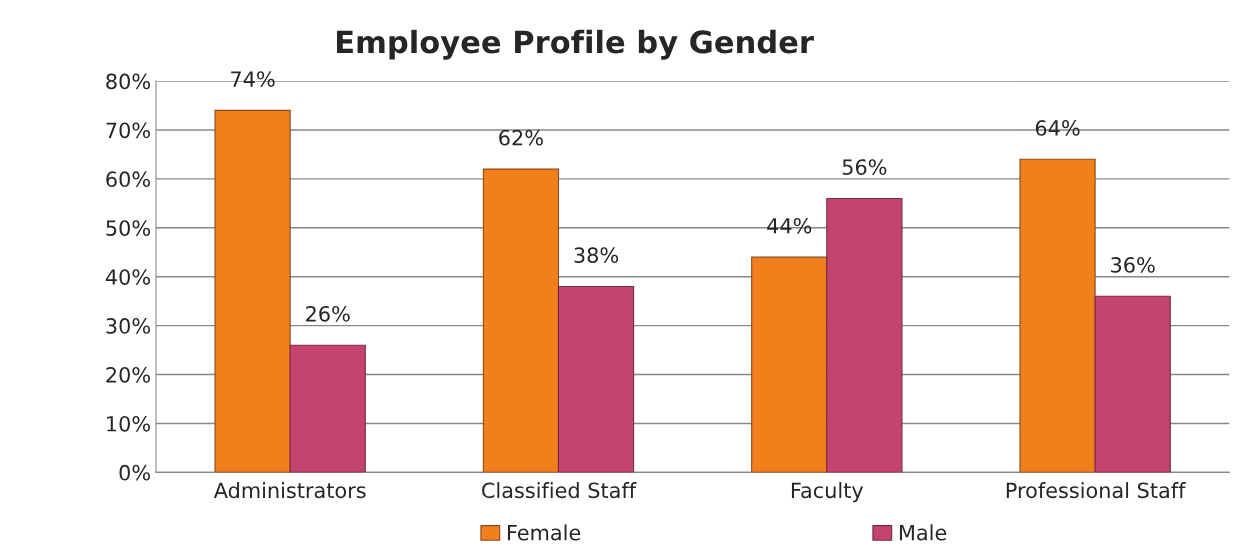 The image size is (1248, 559). Describe the element at coordinates (253, 79) in the screenshot. I see `data-label: 74%` at that location.